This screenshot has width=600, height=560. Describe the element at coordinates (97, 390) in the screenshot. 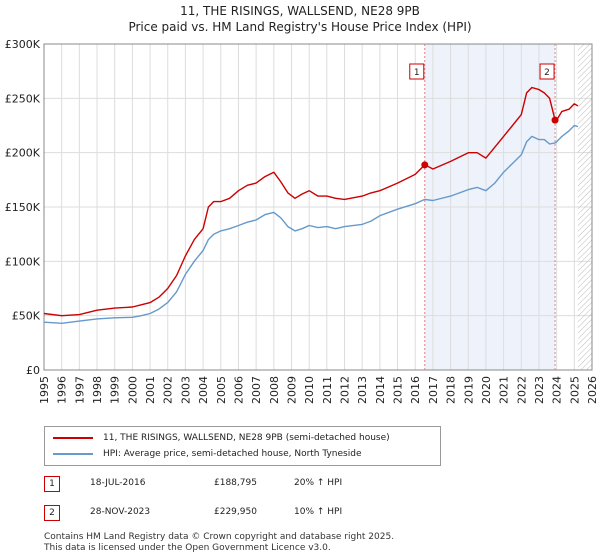

I see `x-tick-label: 1998` at that location.